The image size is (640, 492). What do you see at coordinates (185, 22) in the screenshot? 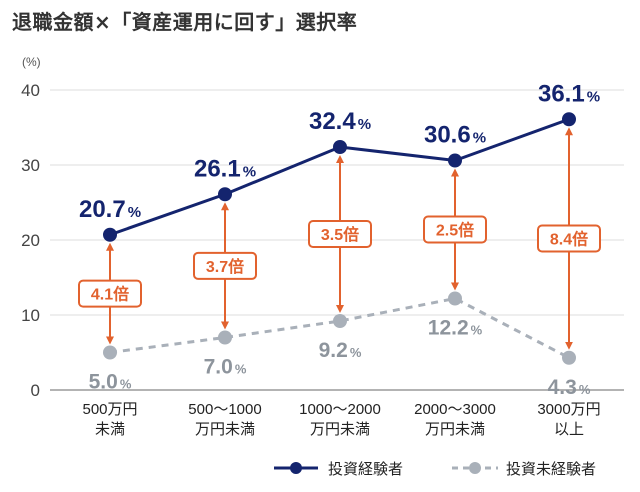
I see `chart-title: 退職金額×「資産運用に回す」選択率` at bounding box center [185, 22].